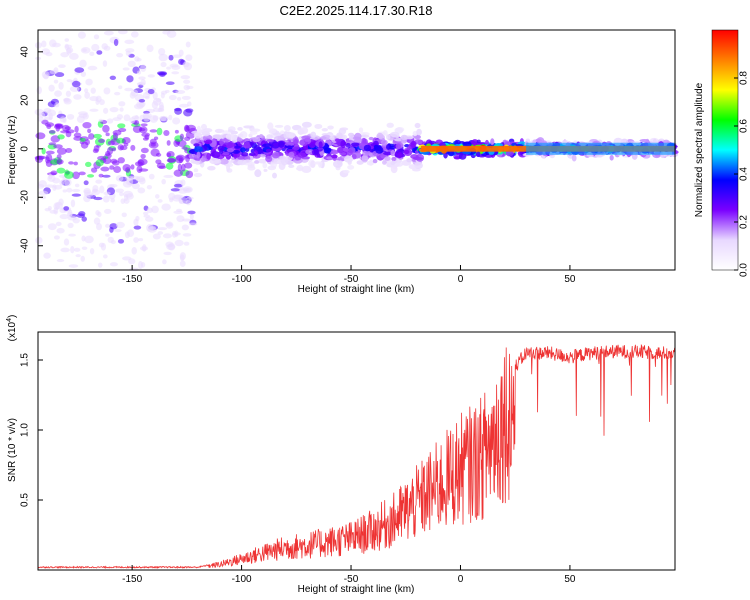 The image size is (750, 600). Describe the element at coordinates (744, 270) in the screenshot. I see `colorbar-tick-label: 0.0` at that location.